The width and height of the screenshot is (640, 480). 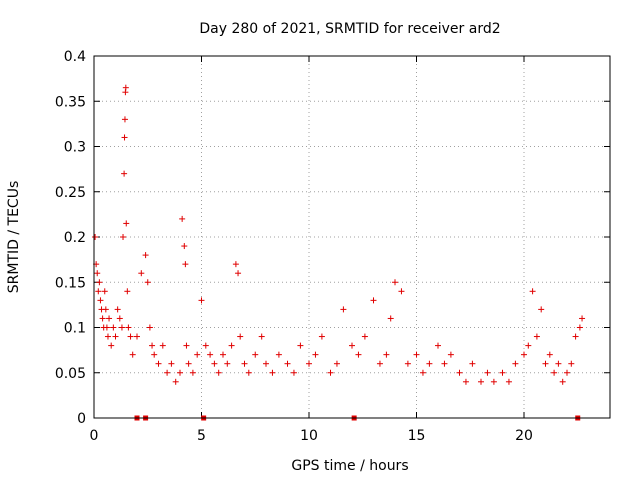 I want to click on x-tick-label: 15, so click(x=417, y=436).